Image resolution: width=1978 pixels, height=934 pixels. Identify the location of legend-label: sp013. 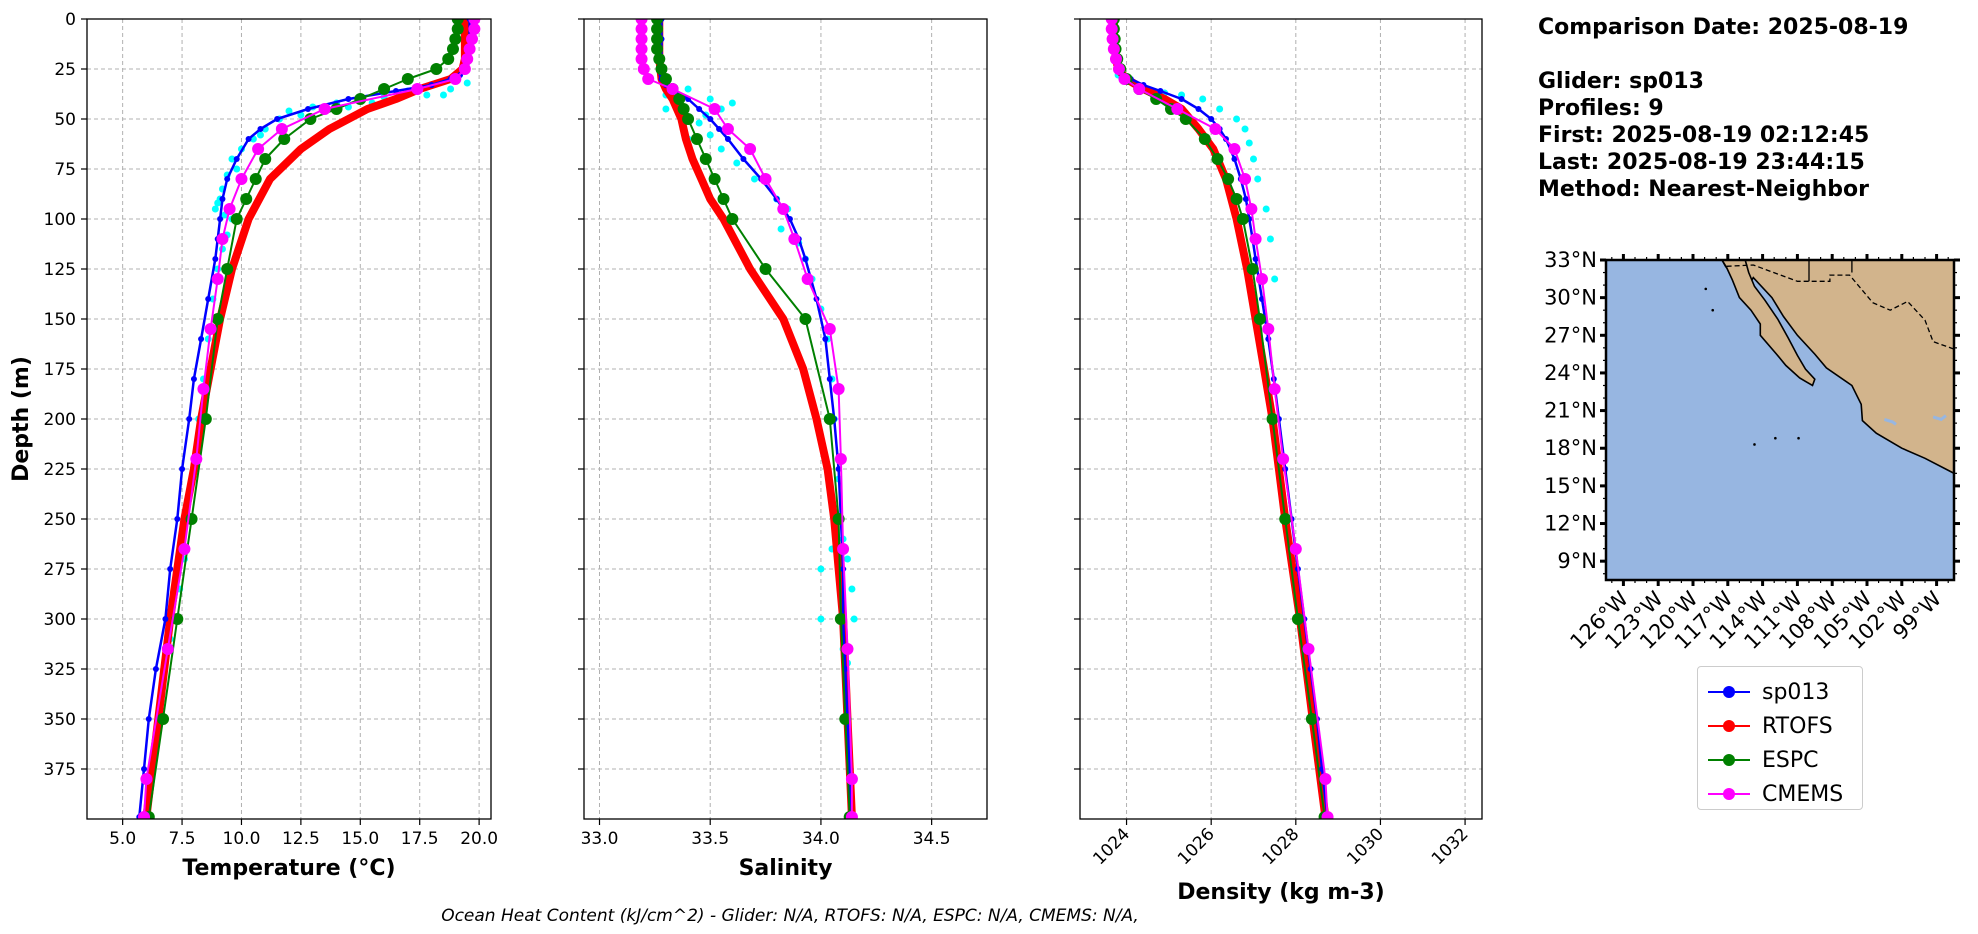
(1796, 692).